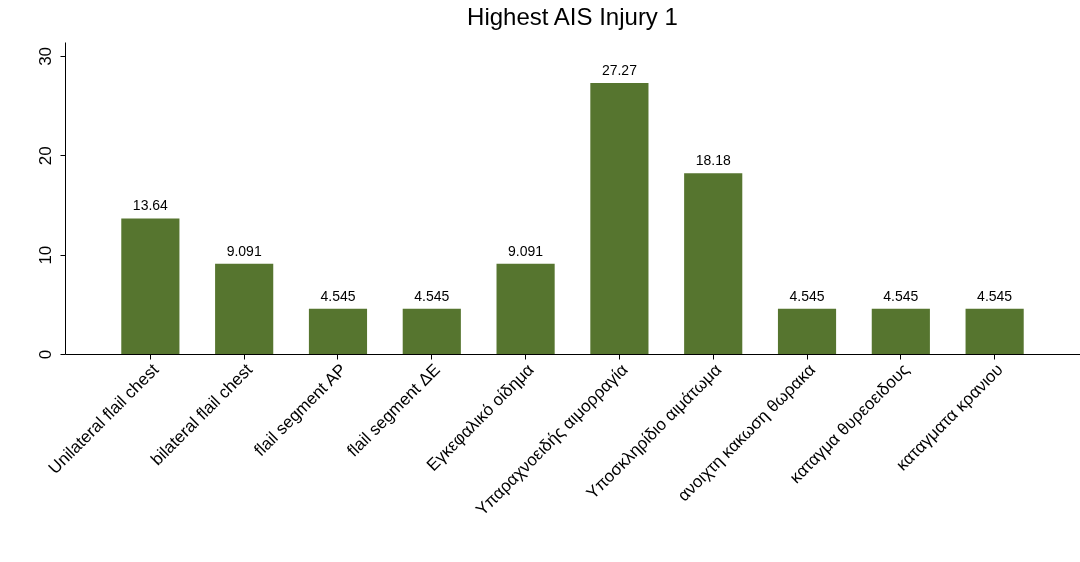  Describe the element at coordinates (45, 354) in the screenshot. I see `y-tick-label: 0` at that location.